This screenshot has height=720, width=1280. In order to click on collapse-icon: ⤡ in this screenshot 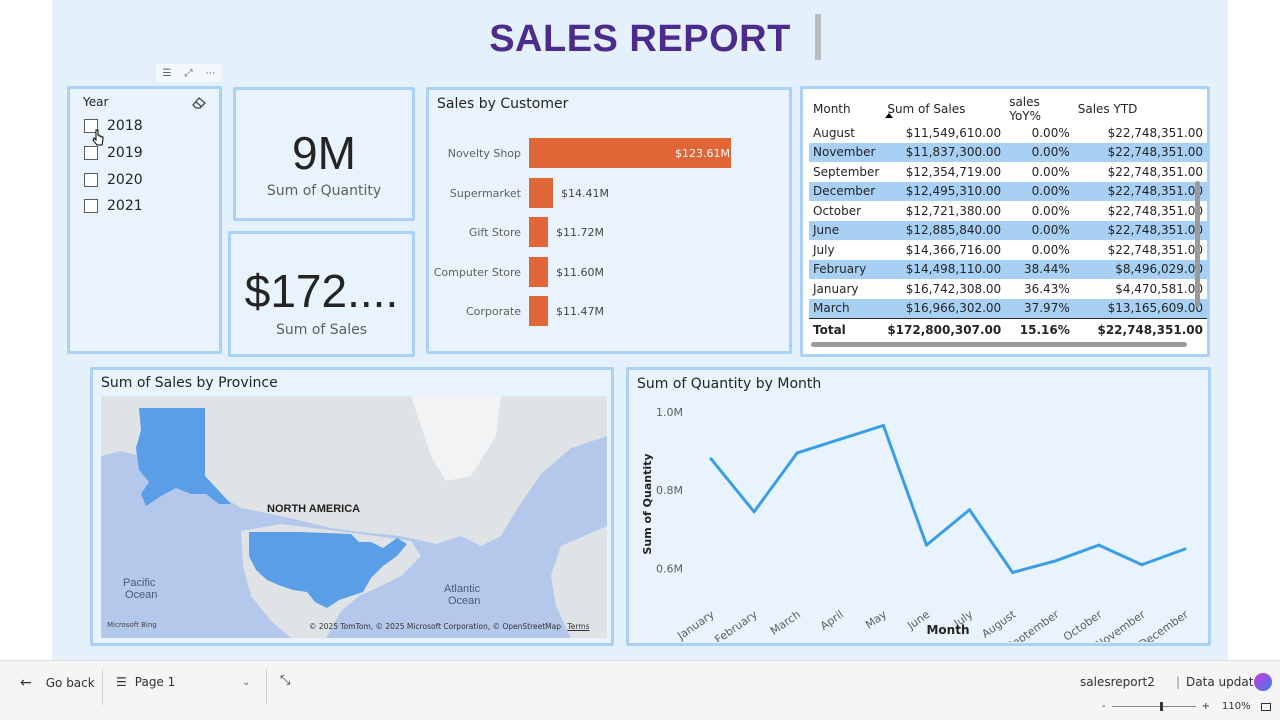, I will do `click(285, 680)`.